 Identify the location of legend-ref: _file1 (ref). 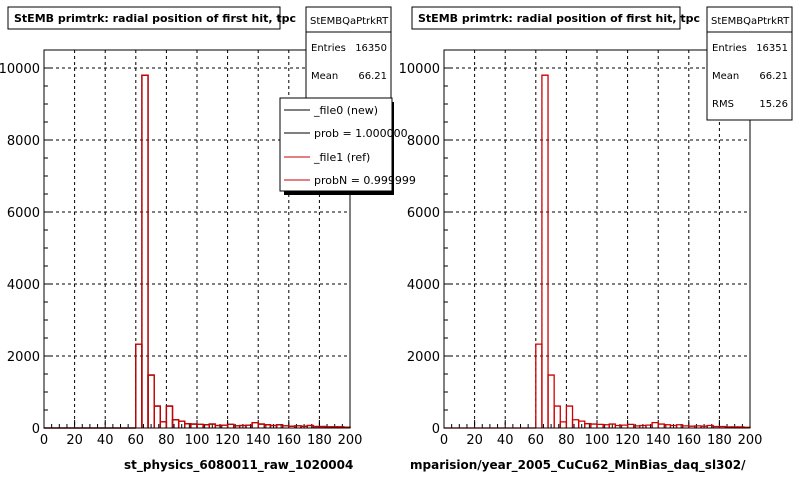
(341, 157).